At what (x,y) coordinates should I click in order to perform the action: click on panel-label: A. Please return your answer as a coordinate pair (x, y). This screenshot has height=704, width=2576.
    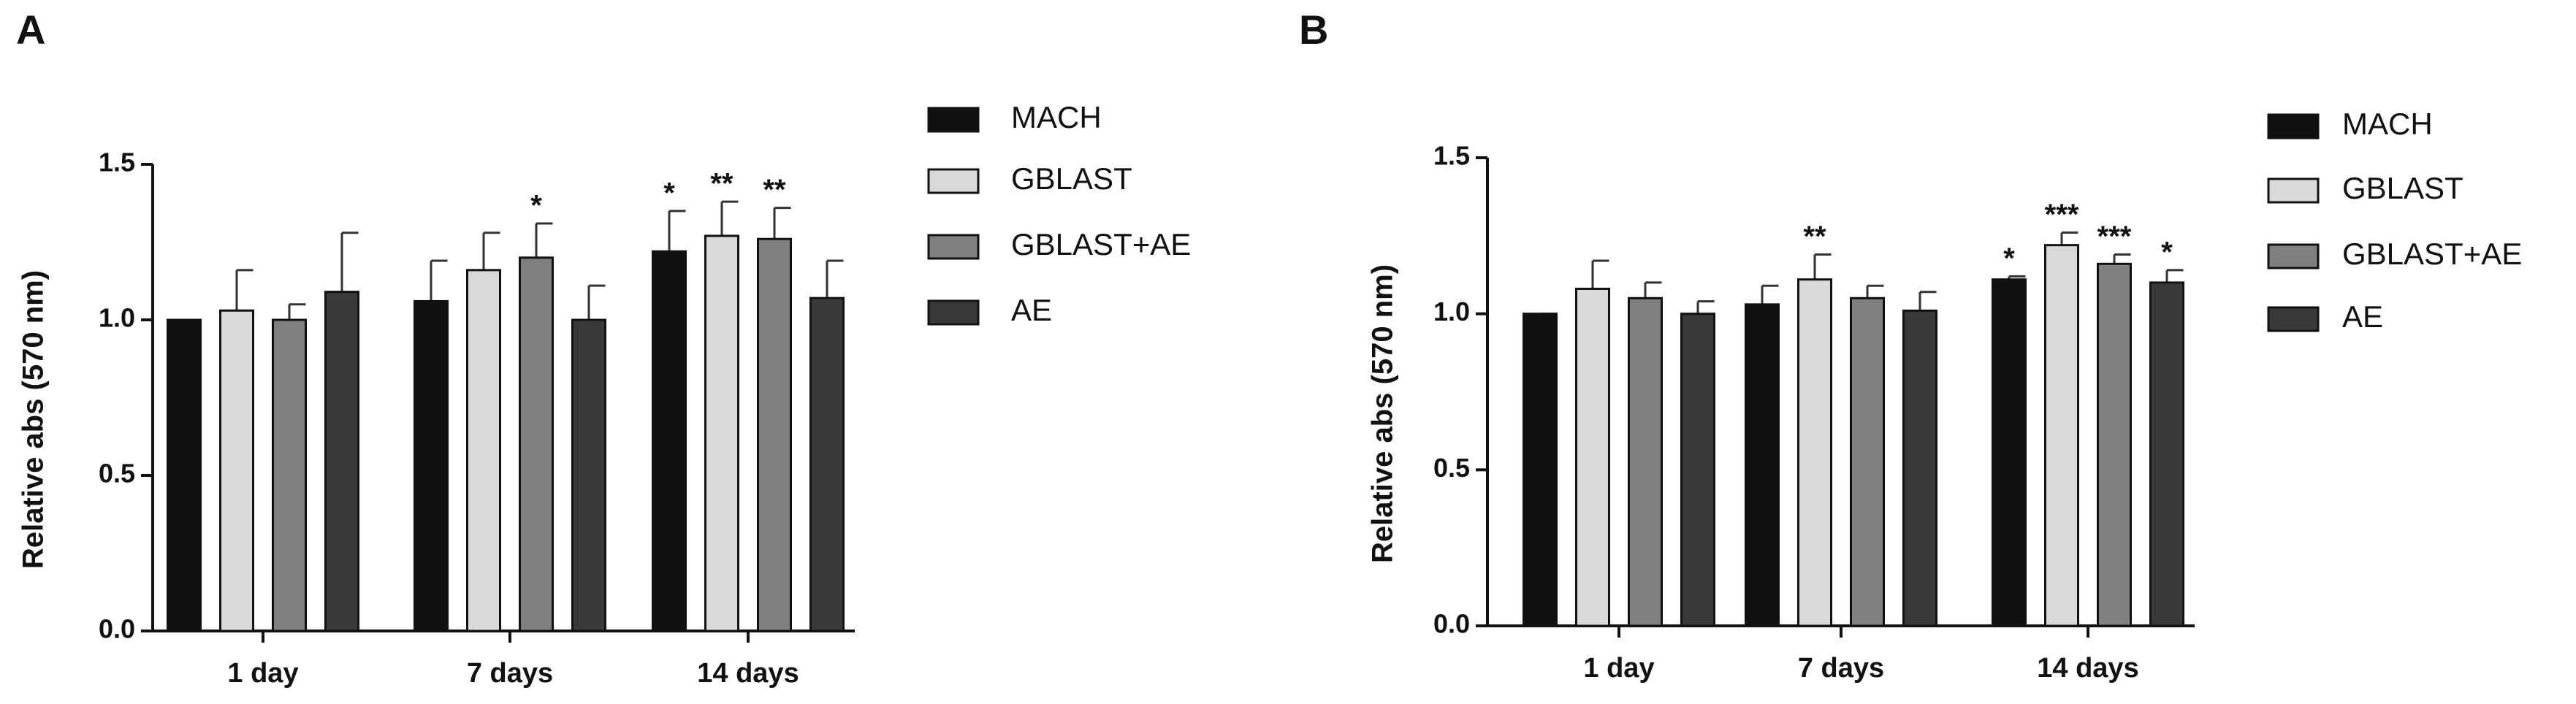
    Looking at the image, I should click on (31, 30).